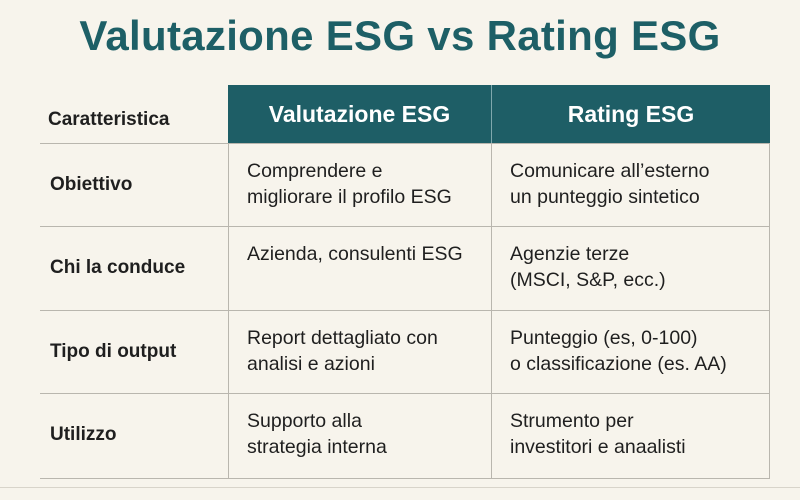  What do you see at coordinates (113, 351) in the screenshot?
I see `row-label: Tipo di output` at bounding box center [113, 351].